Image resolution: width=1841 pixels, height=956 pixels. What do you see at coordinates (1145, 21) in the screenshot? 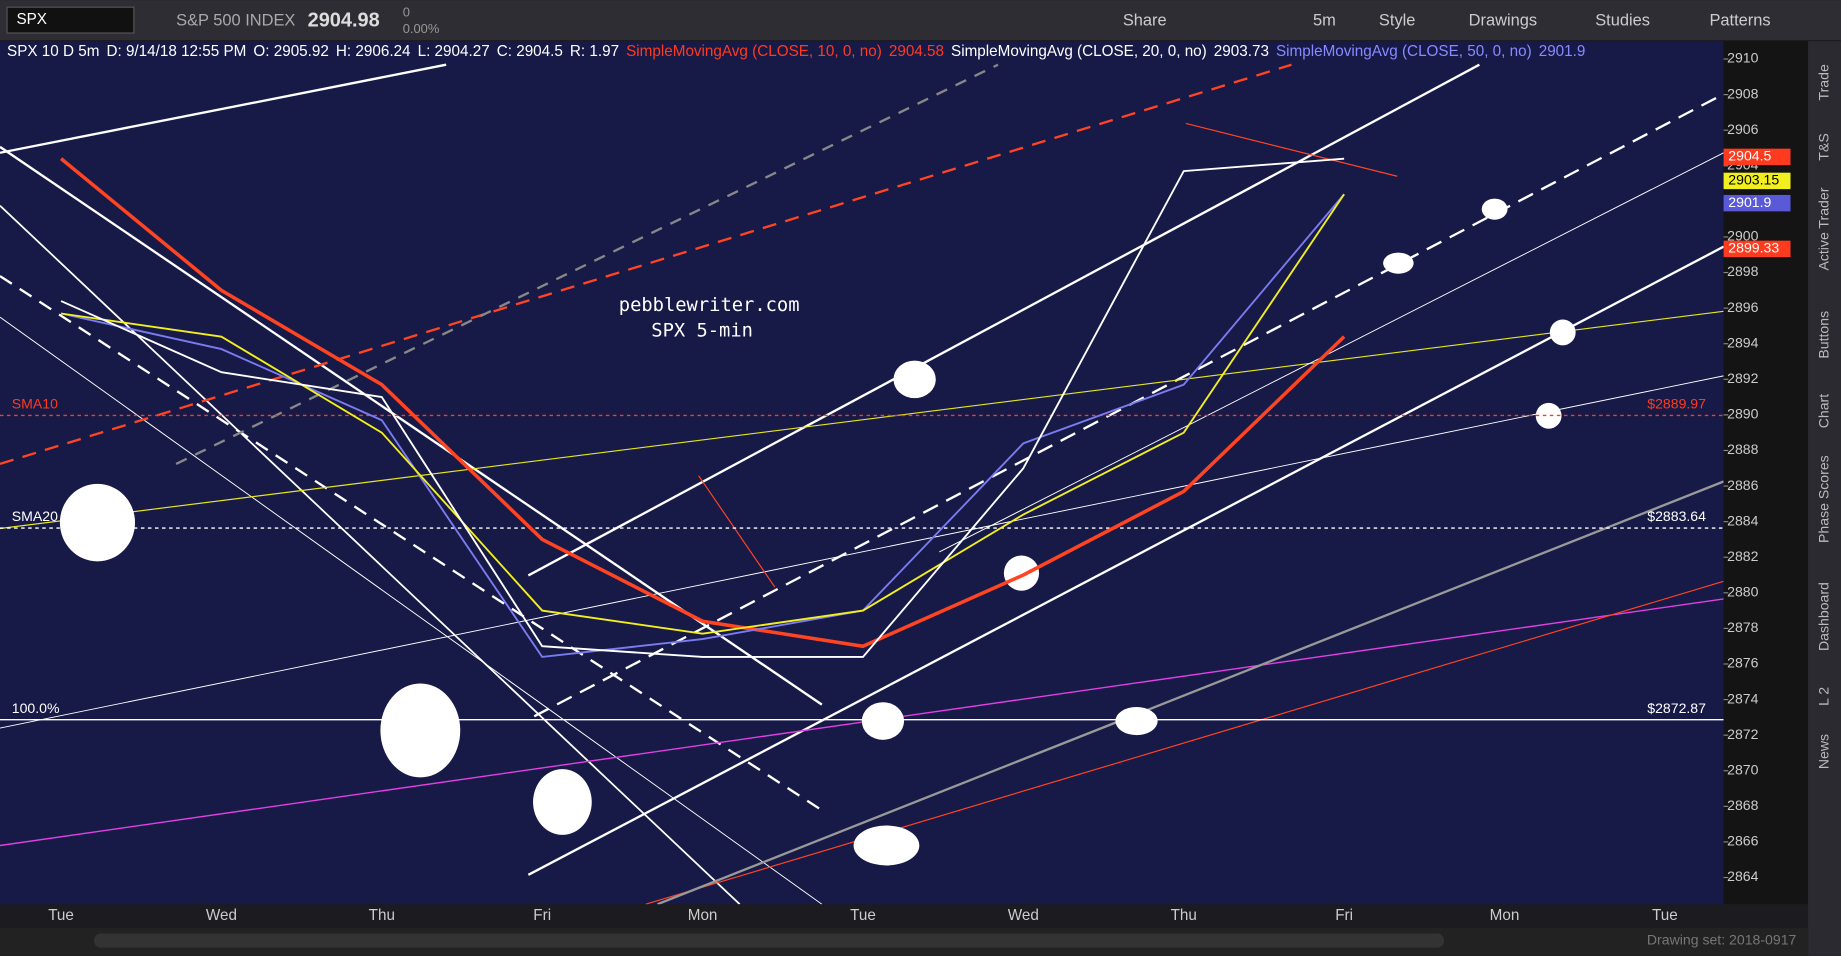
I see `toolbar-button: Share` at bounding box center [1145, 21].